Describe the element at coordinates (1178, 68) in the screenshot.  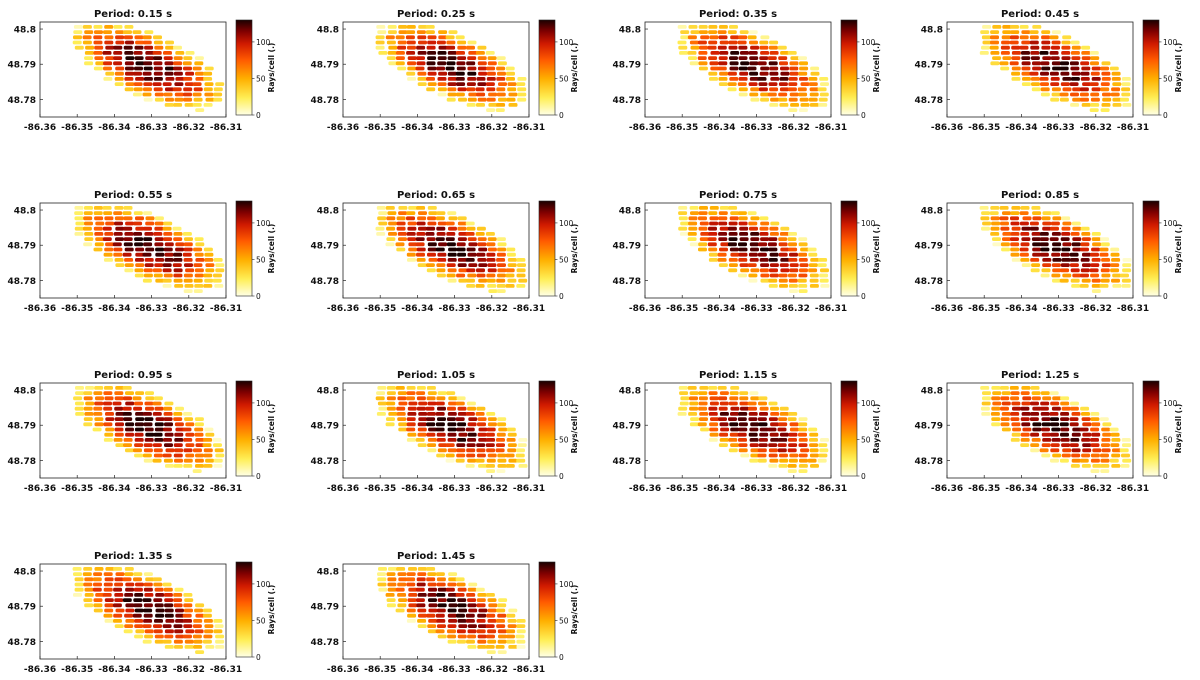
I see `colorbar-label: Rays/cell (.)` at that location.